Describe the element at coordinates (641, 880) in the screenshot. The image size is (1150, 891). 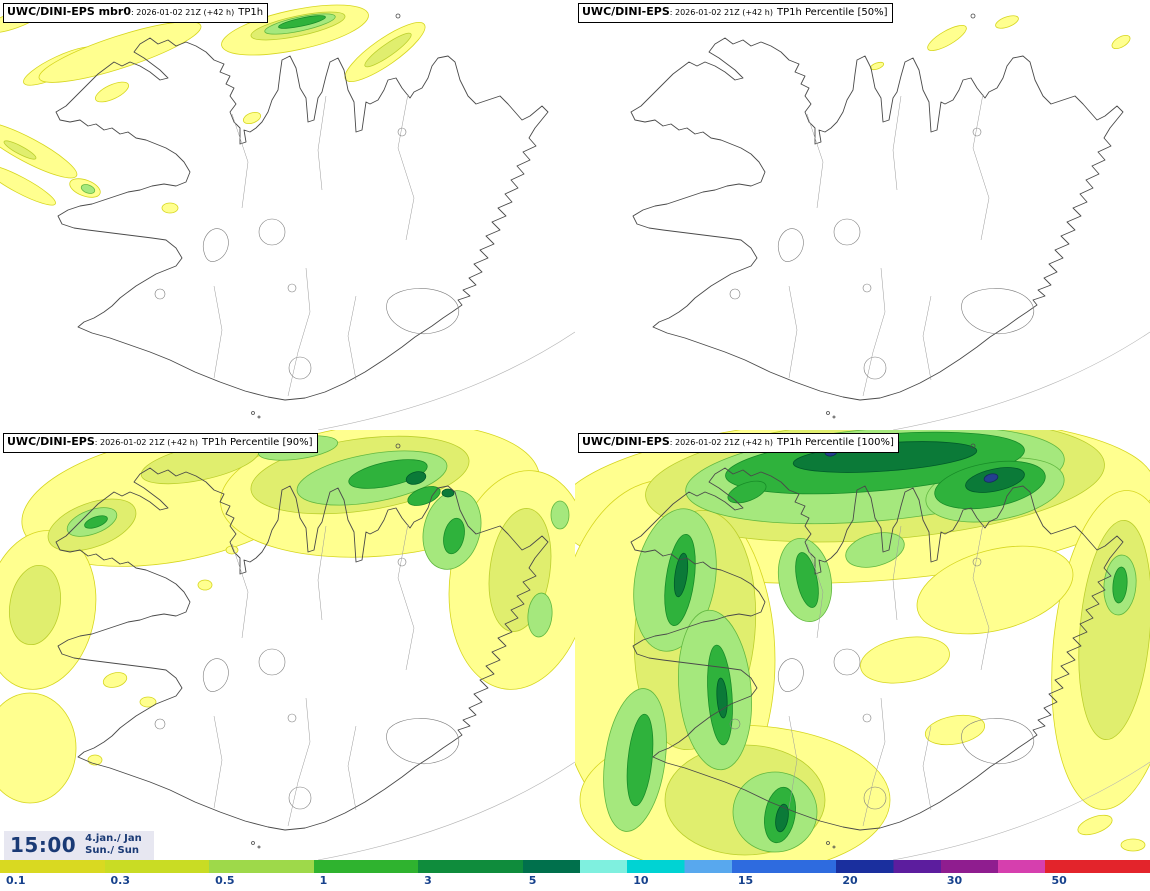
I see `legend-label: 10` at that location.